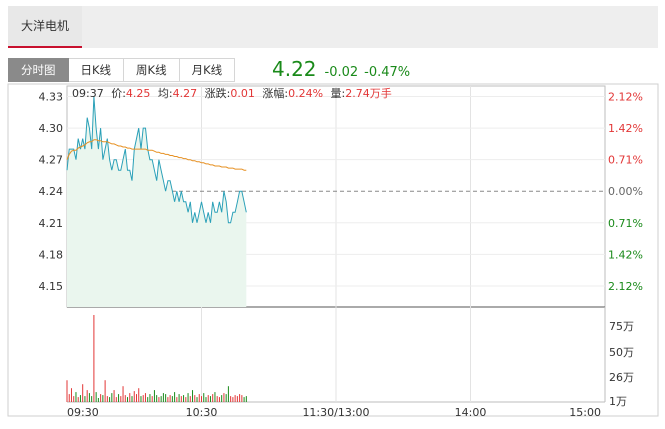  I want to click on price-area-fill, so click(157, 201).